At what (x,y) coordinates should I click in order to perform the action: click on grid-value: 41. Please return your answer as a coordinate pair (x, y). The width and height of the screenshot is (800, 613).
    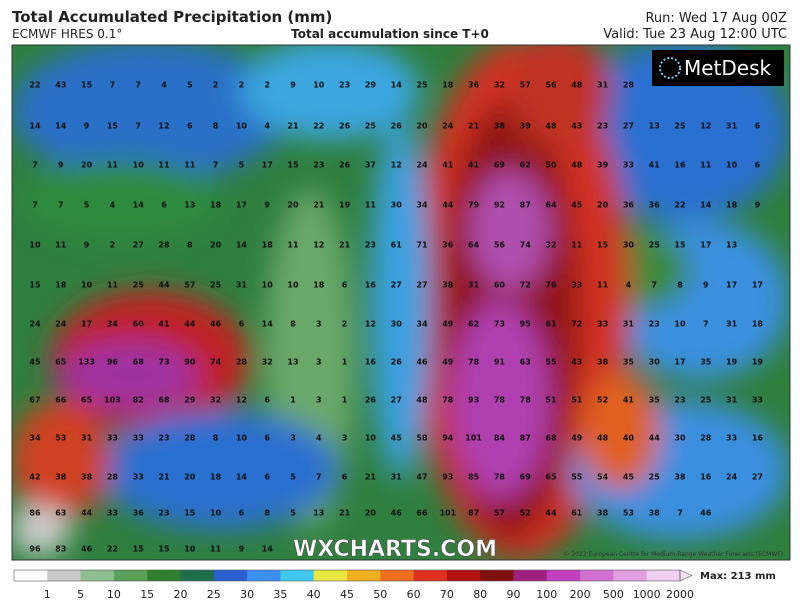
    Looking at the image, I should click on (164, 324).